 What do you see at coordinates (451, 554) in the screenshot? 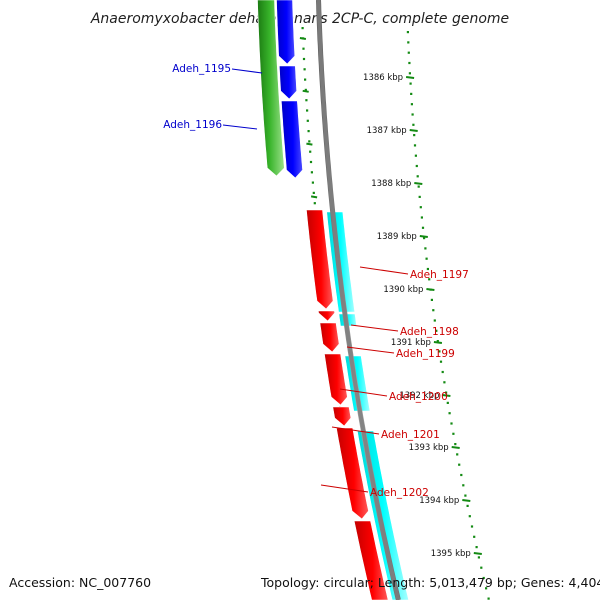
I see `scale-tick-label: 1395 kbp` at bounding box center [451, 554].